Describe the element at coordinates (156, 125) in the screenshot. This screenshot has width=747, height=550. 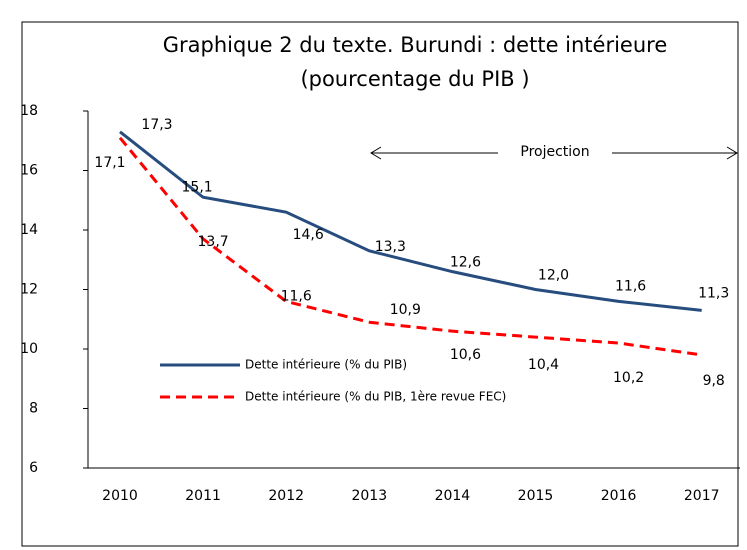
I see `data-label: 17,3` at that location.